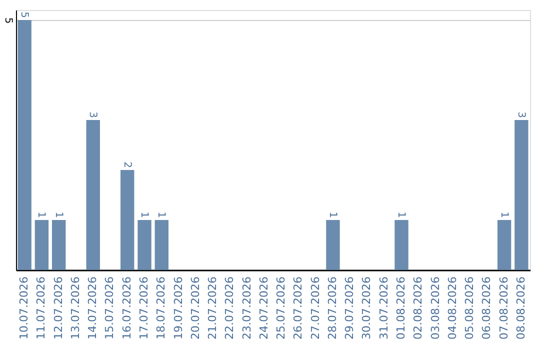 The image size is (540, 340). What do you see at coordinates (213, 308) in the screenshot?
I see `x-tick-label: 21.07.2026` at bounding box center [213, 308].